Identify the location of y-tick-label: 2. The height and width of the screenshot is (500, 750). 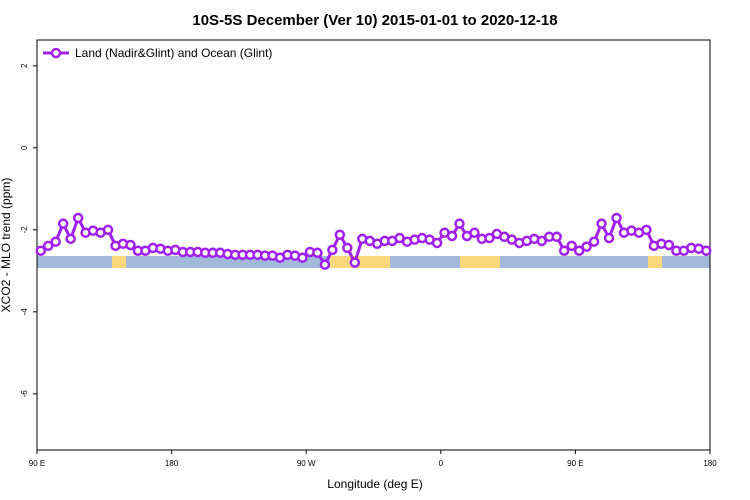
(24, 65).